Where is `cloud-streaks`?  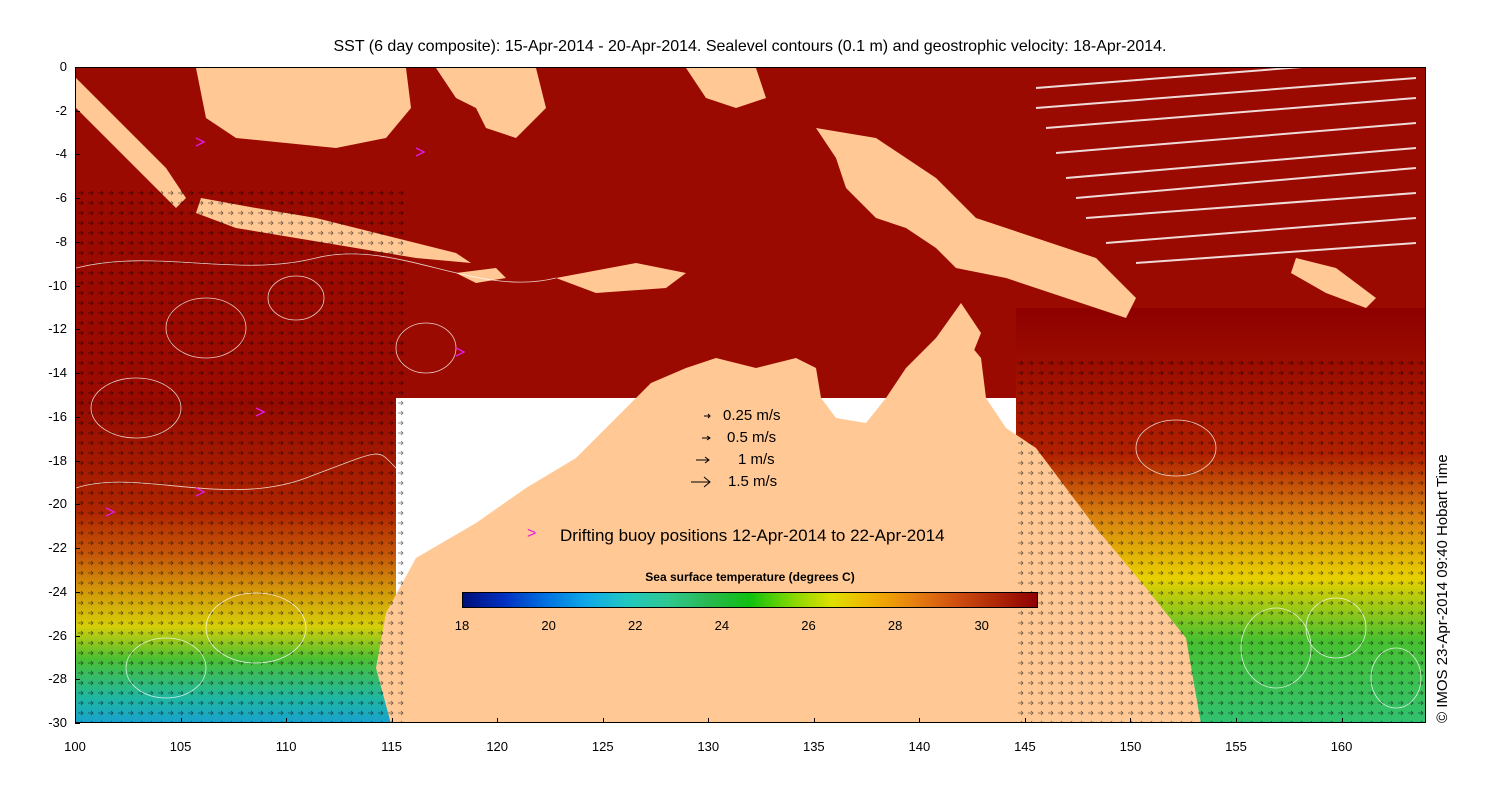 cloud-streaks is located at coordinates (1226, 166).